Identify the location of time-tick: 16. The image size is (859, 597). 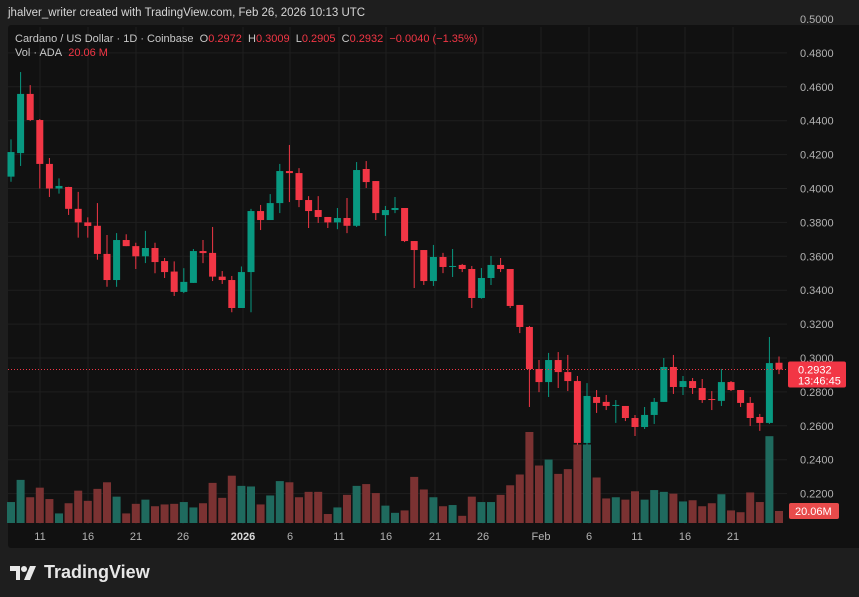
(386, 537).